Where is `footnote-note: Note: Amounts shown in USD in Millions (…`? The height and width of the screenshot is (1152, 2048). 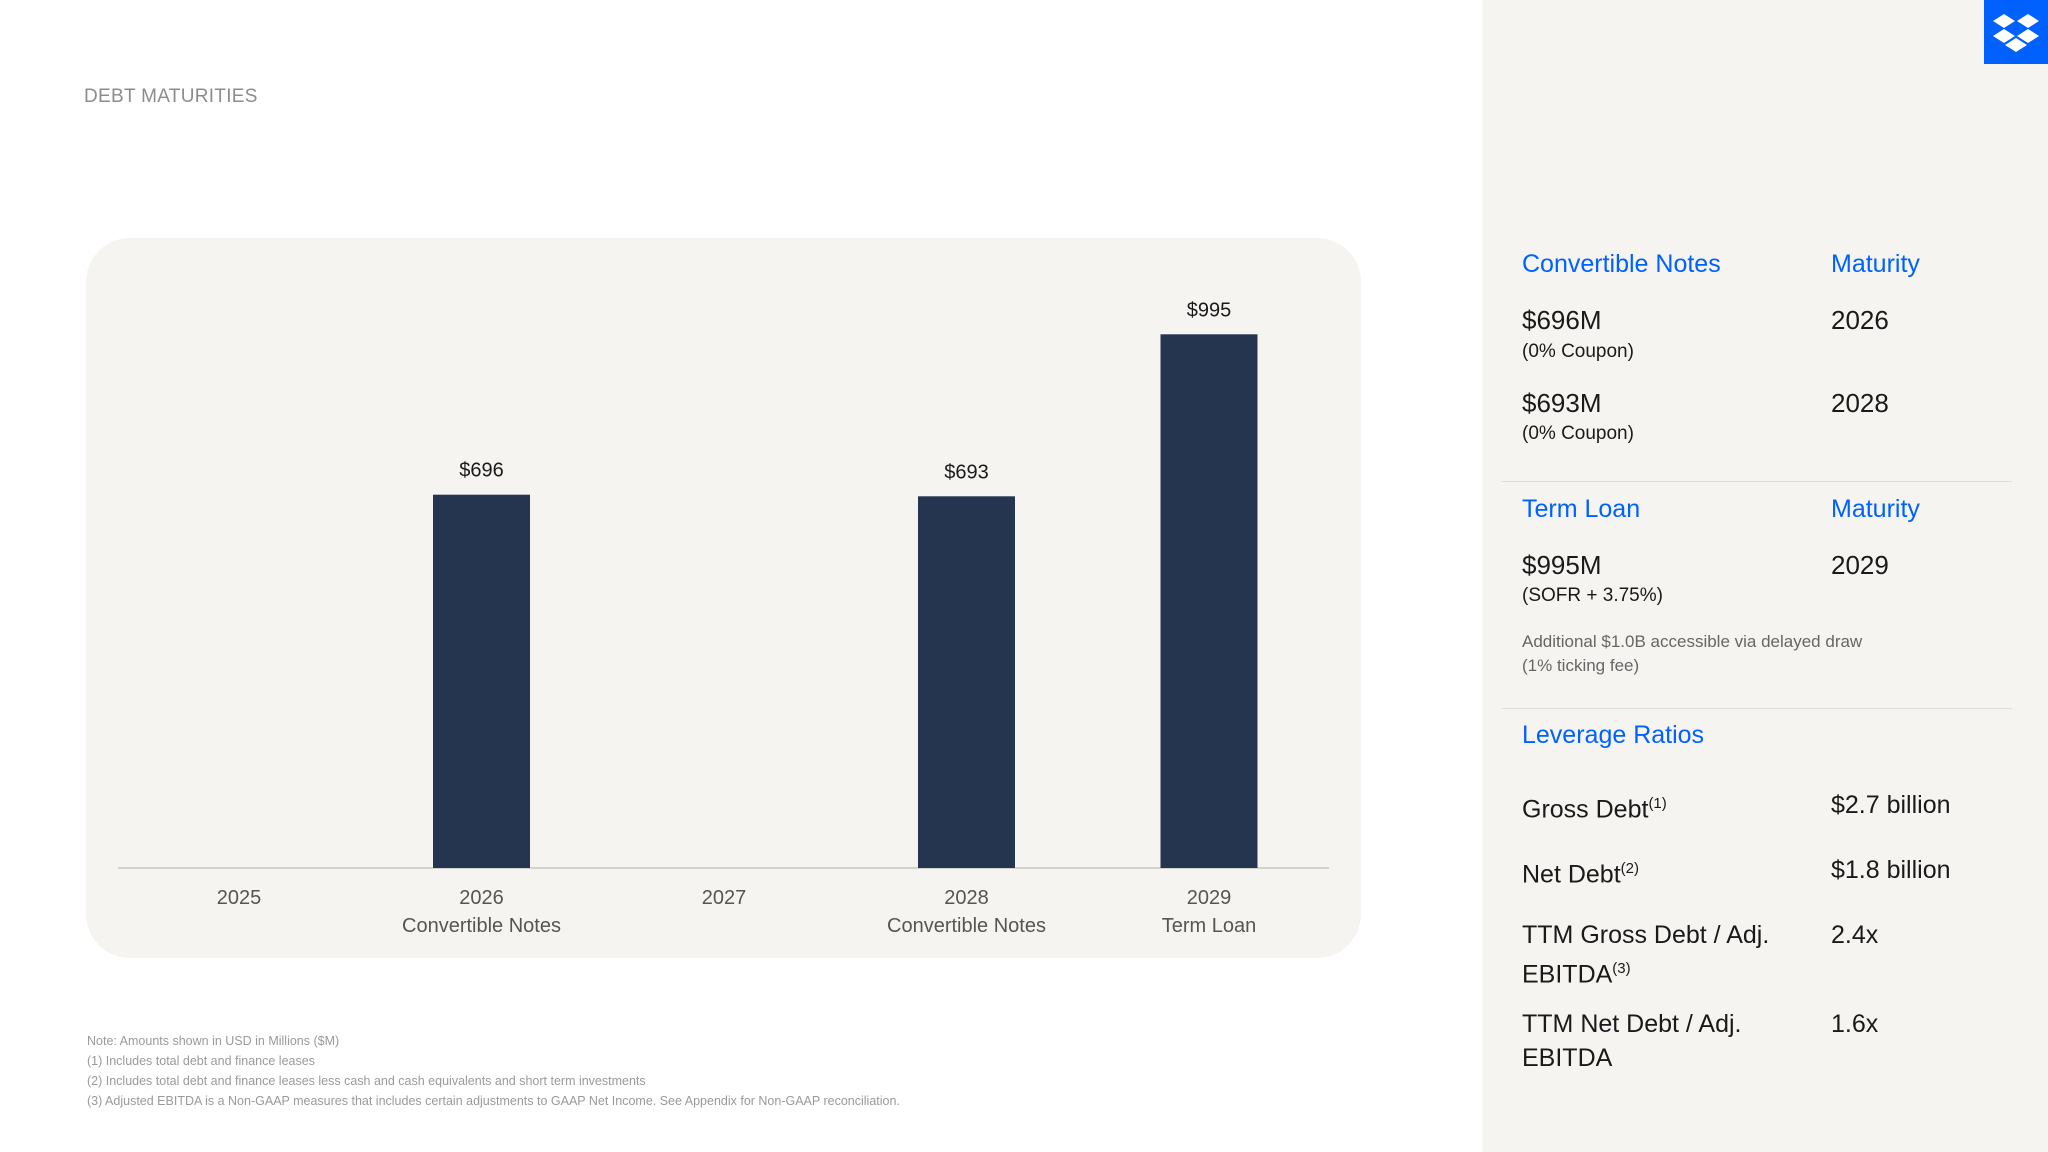 footnote-note: Note: Amounts shown in USD in Millions (… is located at coordinates (213, 1041).